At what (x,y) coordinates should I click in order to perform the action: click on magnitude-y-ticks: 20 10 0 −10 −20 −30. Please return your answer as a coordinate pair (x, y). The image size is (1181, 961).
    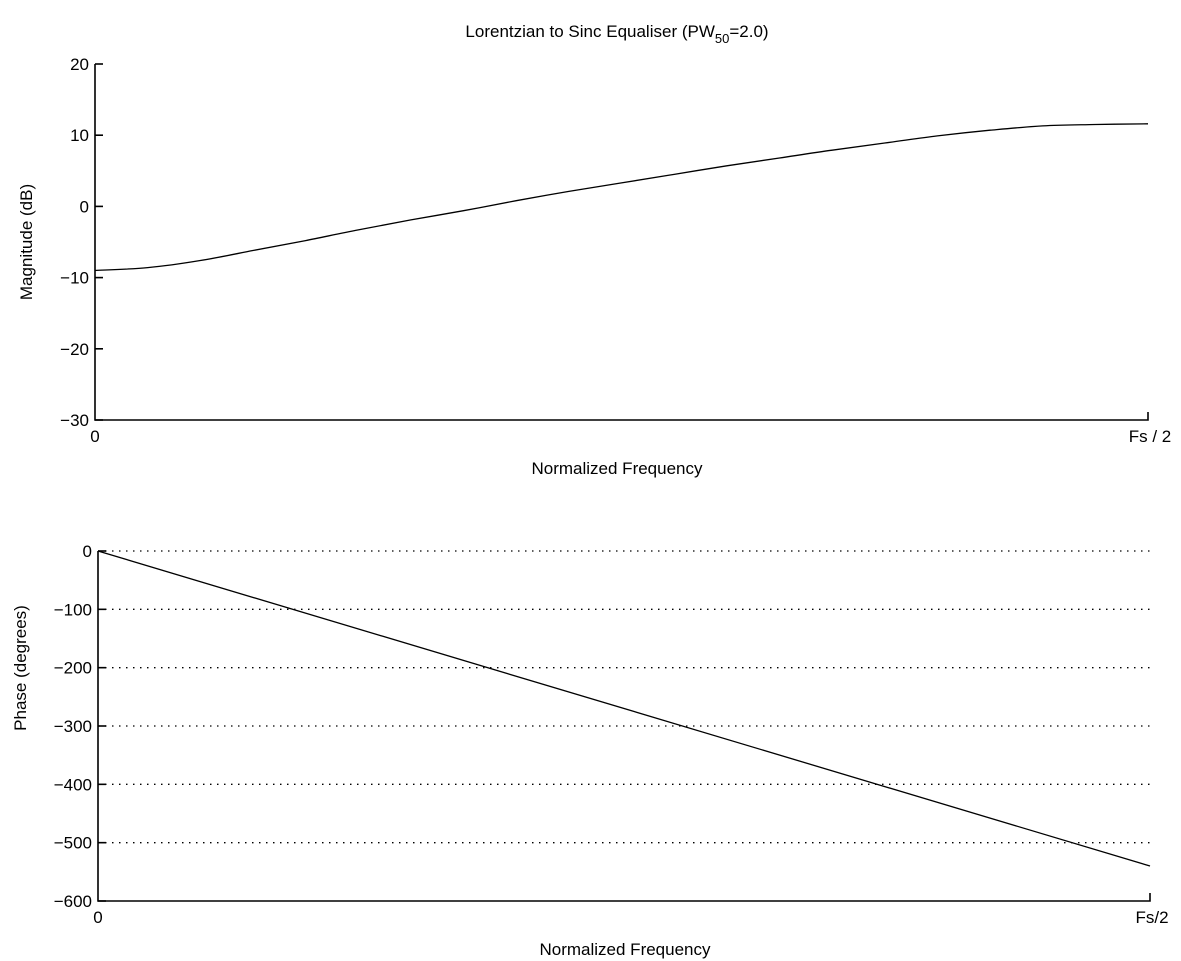
    Looking at the image, I should click on (81, 242).